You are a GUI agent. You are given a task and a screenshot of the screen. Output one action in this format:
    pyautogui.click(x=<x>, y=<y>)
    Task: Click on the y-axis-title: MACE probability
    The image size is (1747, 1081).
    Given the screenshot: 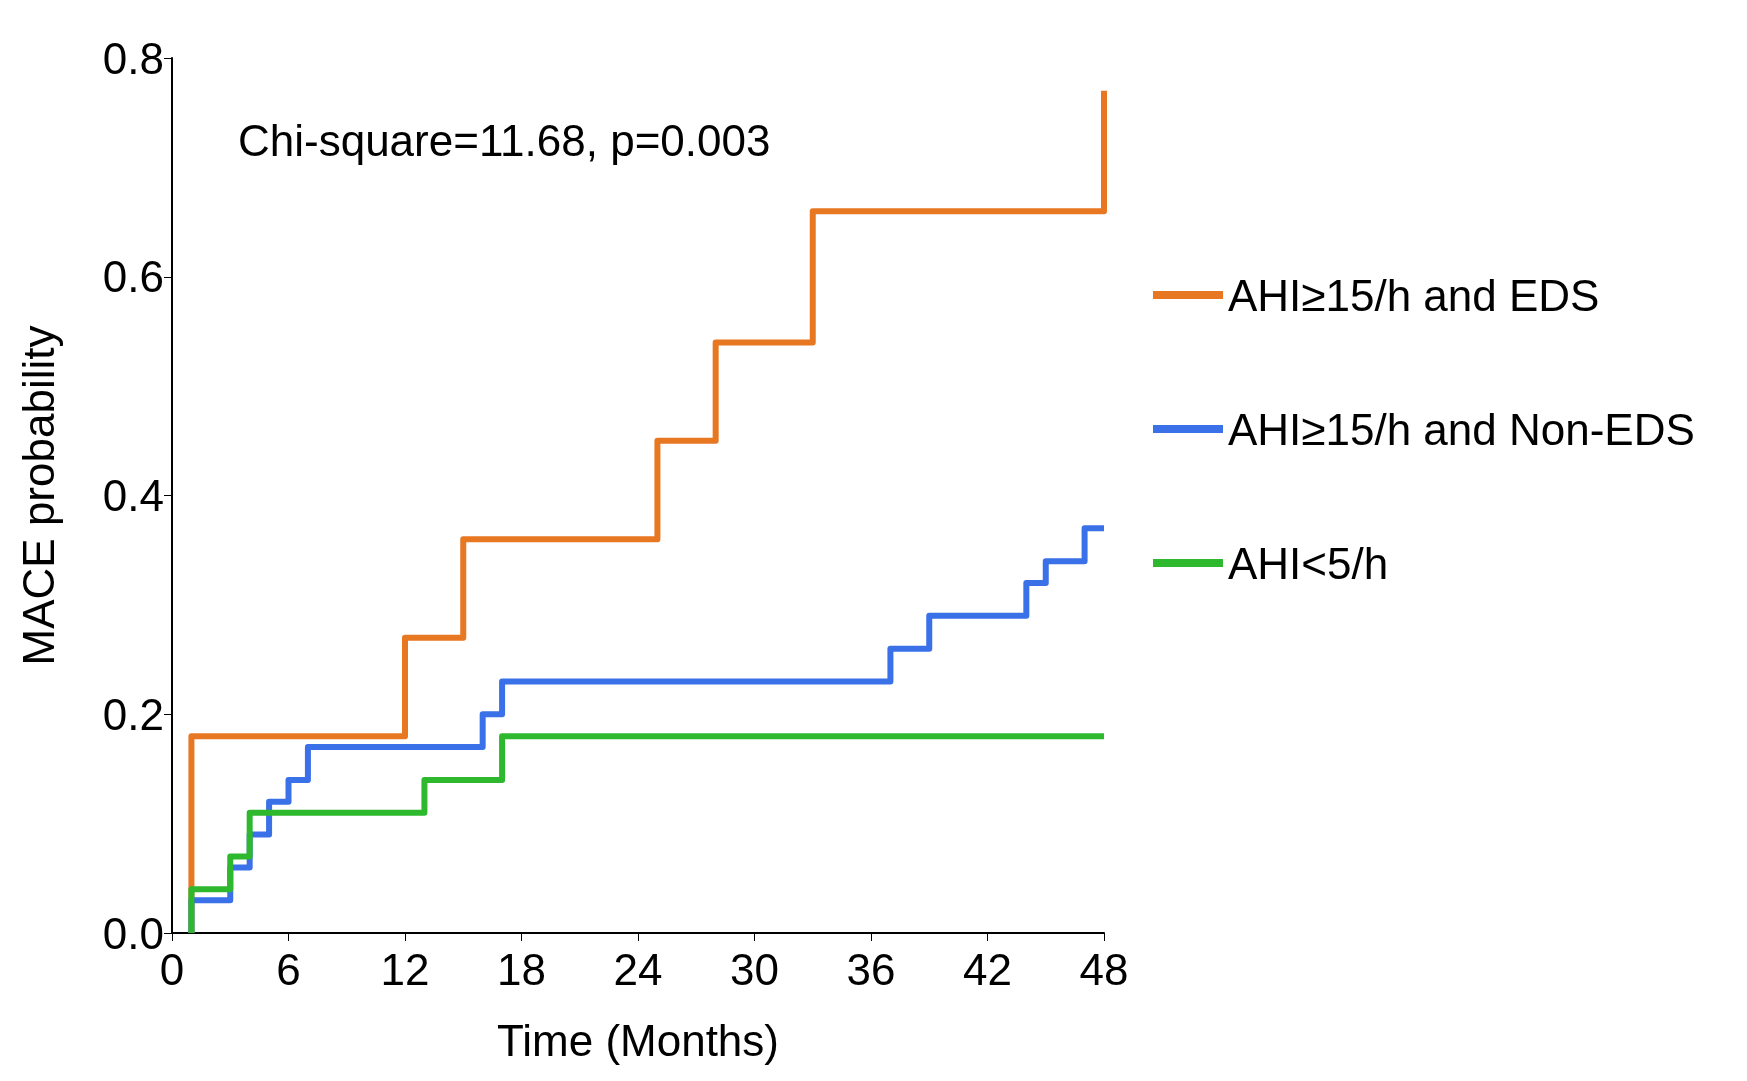 What is the action you would take?
    pyautogui.click(x=38, y=495)
    